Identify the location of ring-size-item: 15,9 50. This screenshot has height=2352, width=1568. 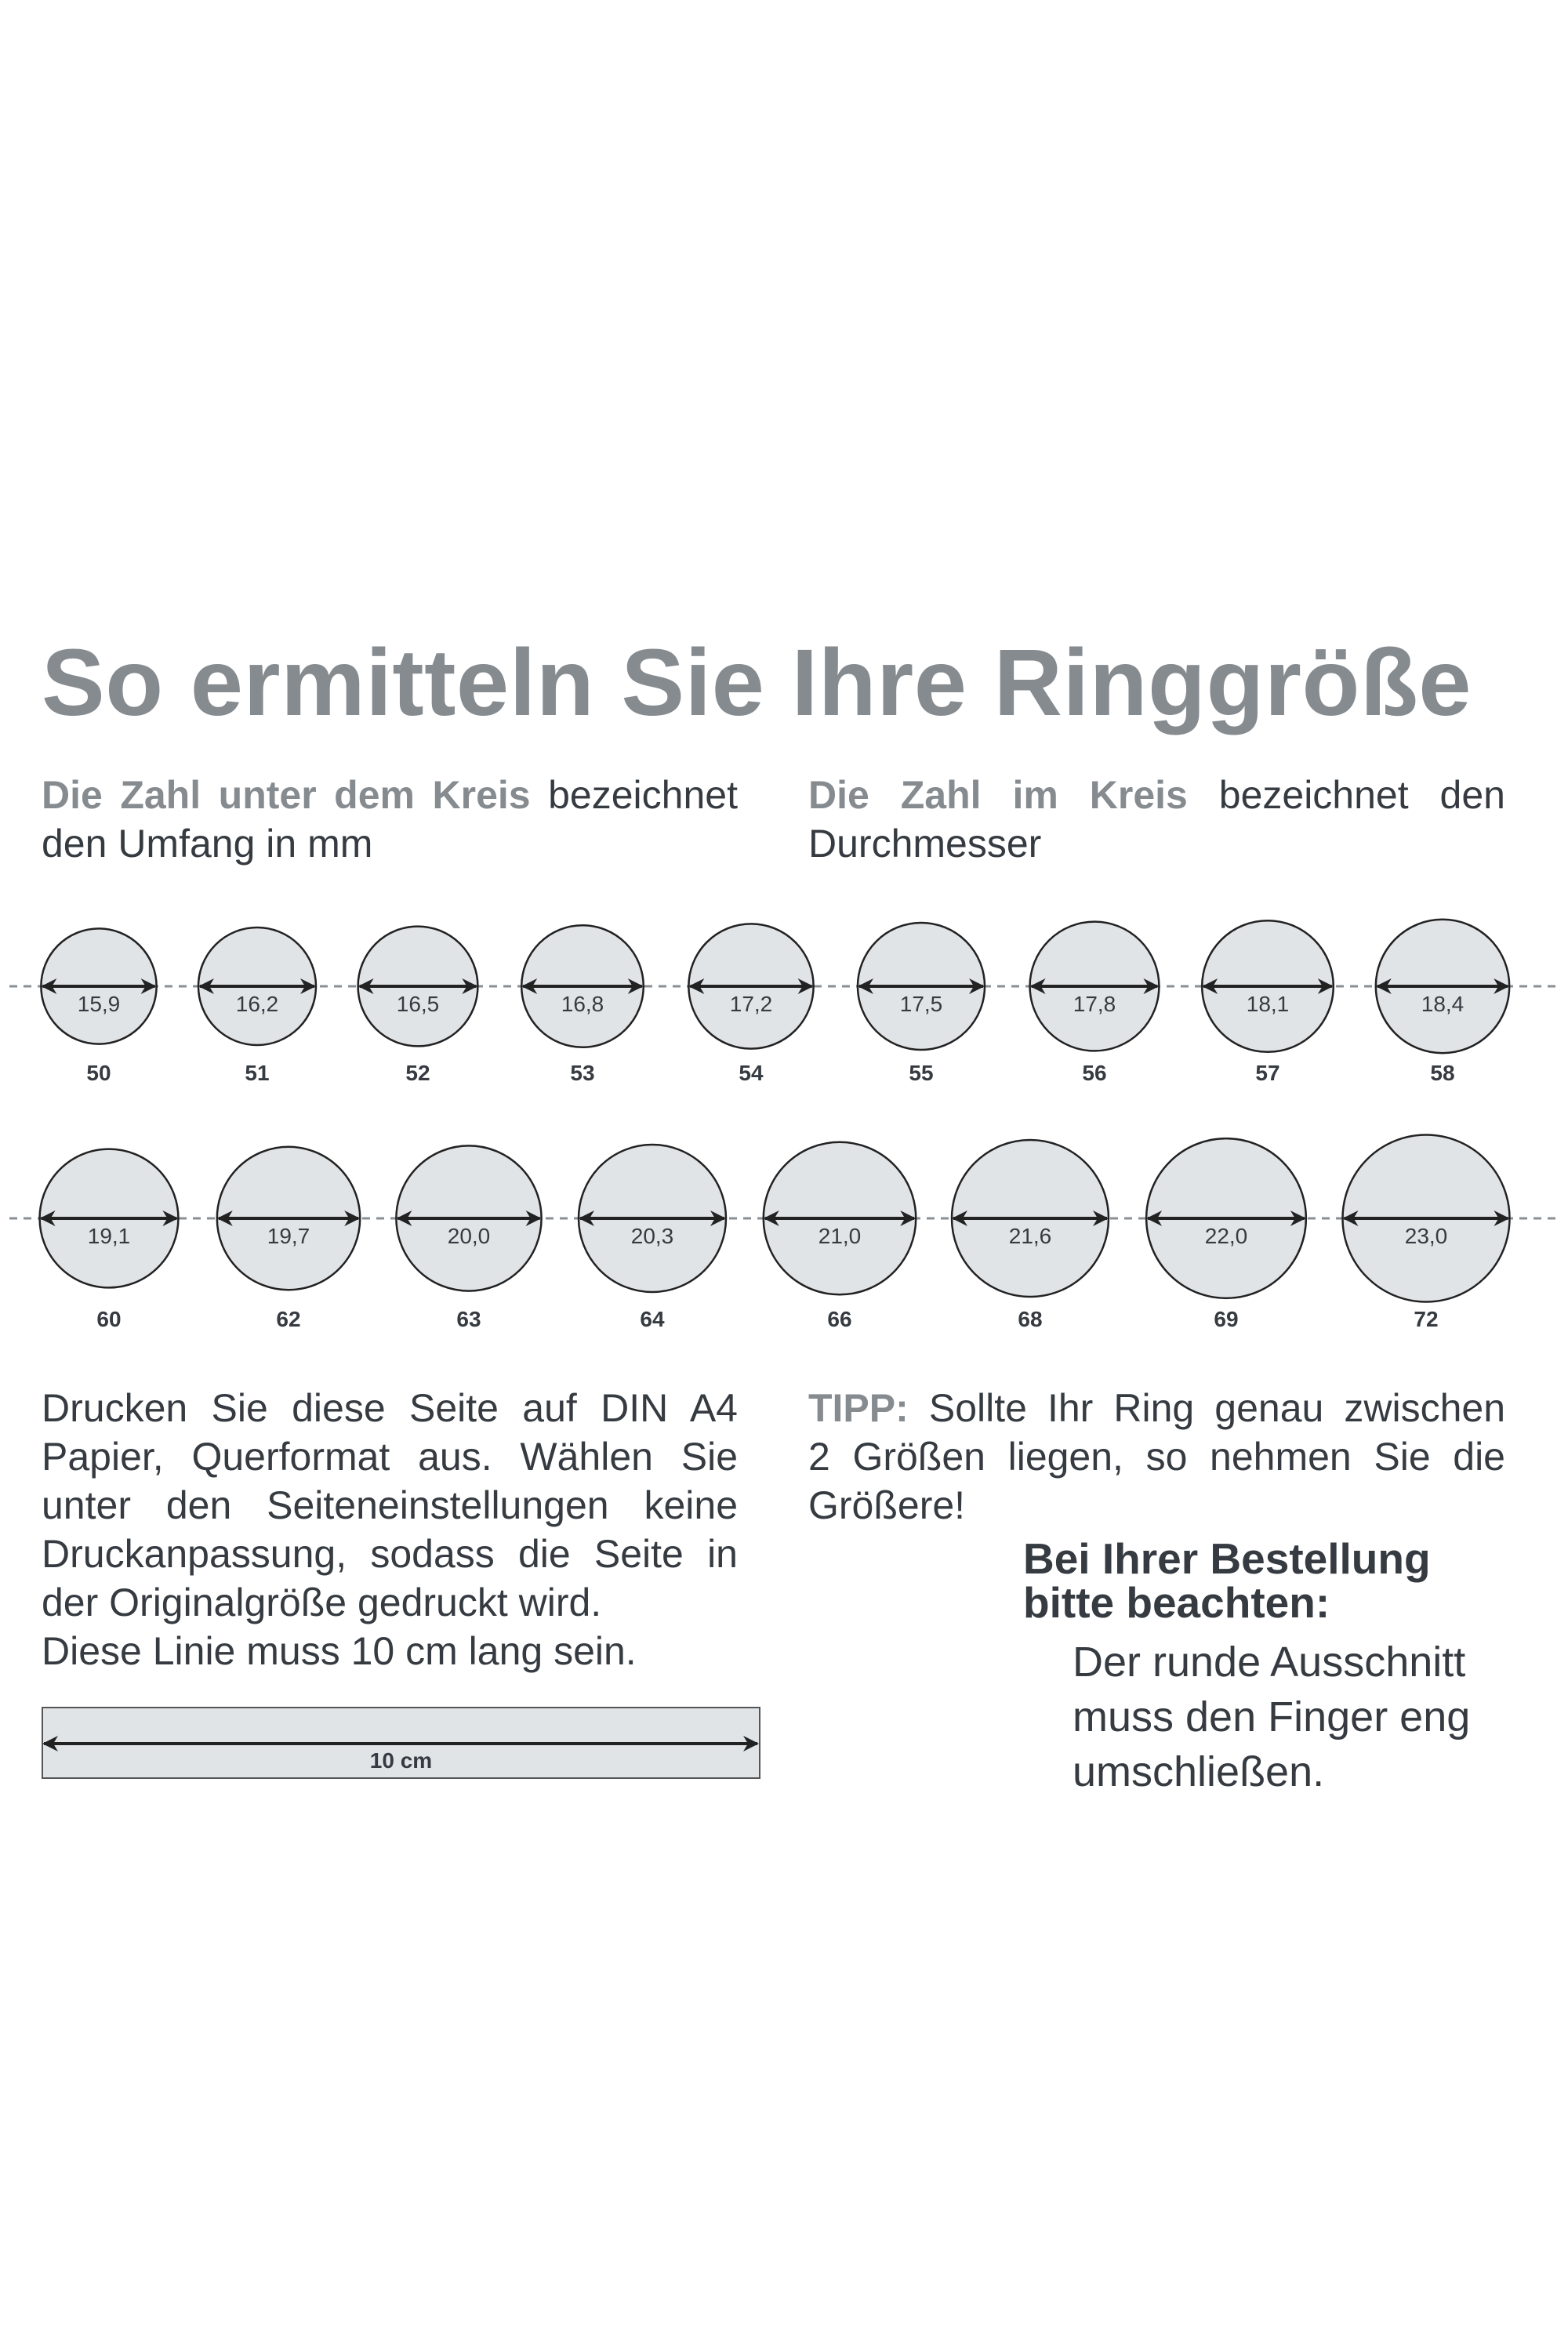
(99, 1006).